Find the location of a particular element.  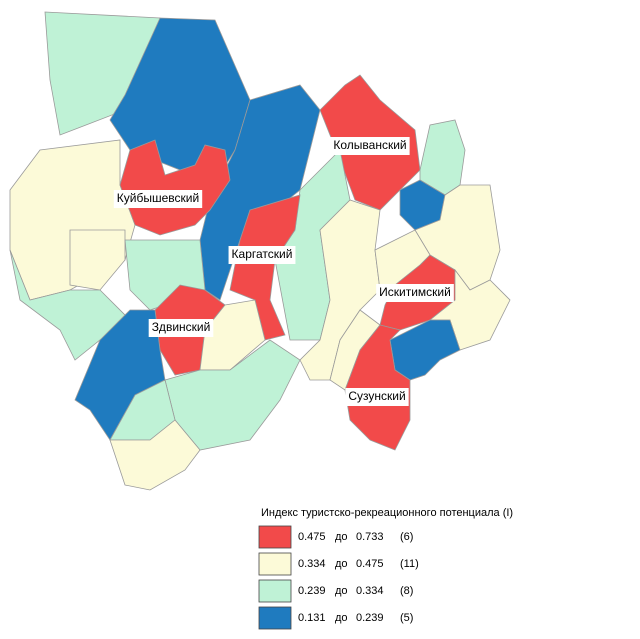

legend-to: 0.239 is located at coordinates (370, 618).